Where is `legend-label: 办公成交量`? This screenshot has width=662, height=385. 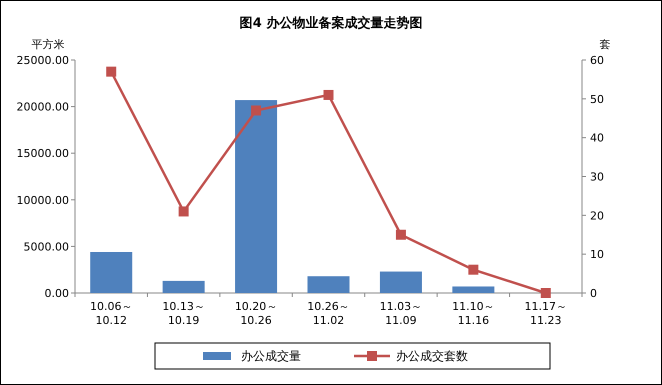
legend-label: 办公成交量 is located at coordinates (271, 356).